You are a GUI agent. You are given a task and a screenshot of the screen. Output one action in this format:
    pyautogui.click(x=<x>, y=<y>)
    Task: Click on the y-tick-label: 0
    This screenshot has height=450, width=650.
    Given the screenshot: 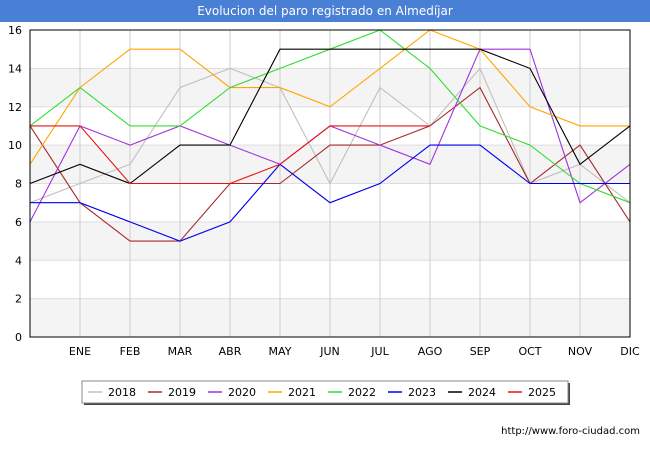 What is the action you would take?
    pyautogui.click(x=18, y=337)
    